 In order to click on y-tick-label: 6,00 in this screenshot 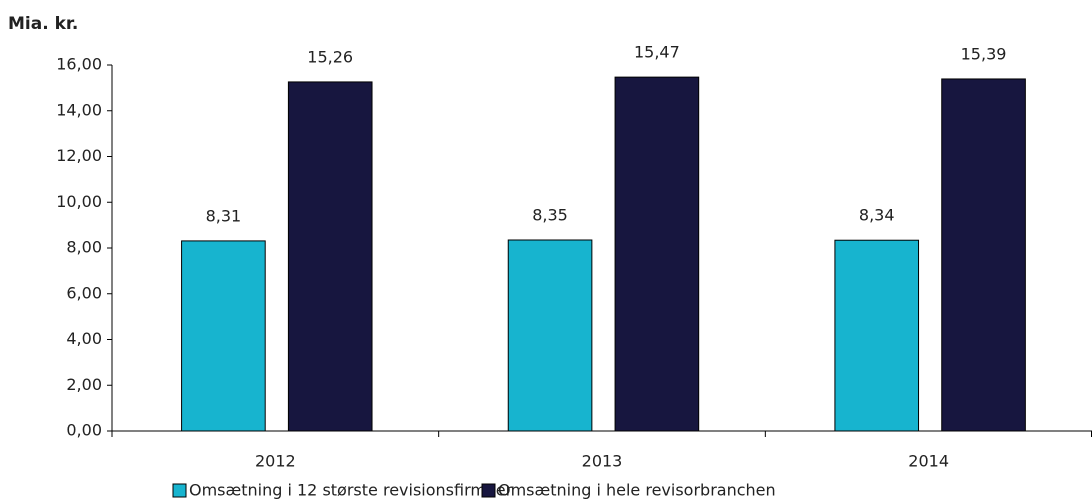, I will do `click(84, 292)`.